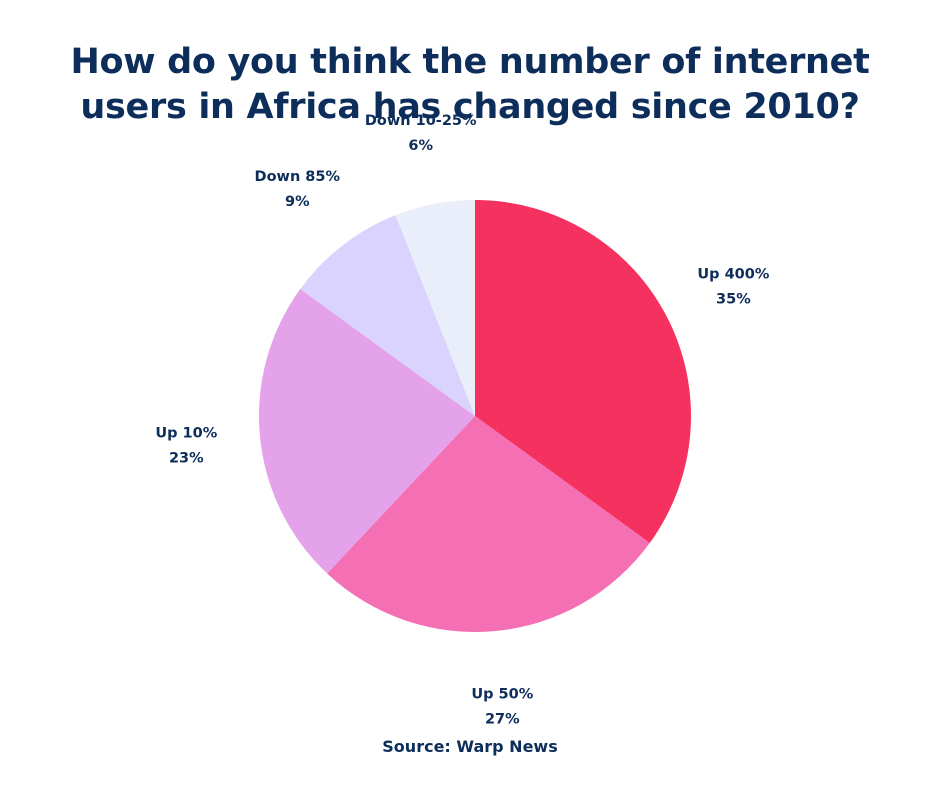 The width and height of the screenshot is (940, 788). Describe the element at coordinates (733, 274) in the screenshot. I see `slice-label-up-400: Up 400%` at that location.